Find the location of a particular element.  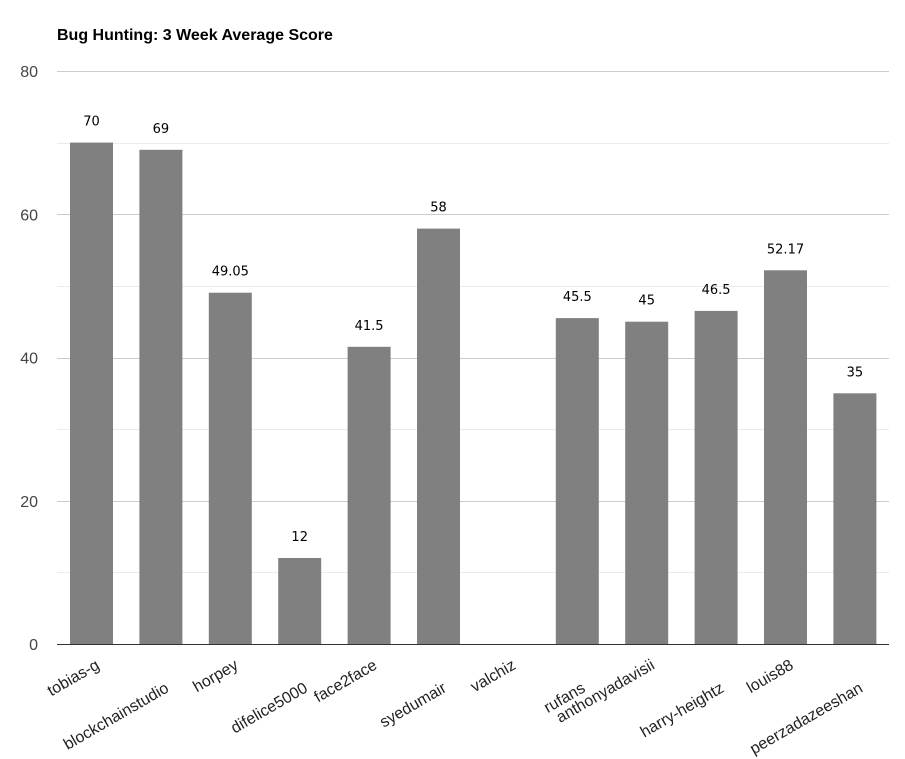

x-tick-label: blockchainstudio is located at coordinates (116, 717).